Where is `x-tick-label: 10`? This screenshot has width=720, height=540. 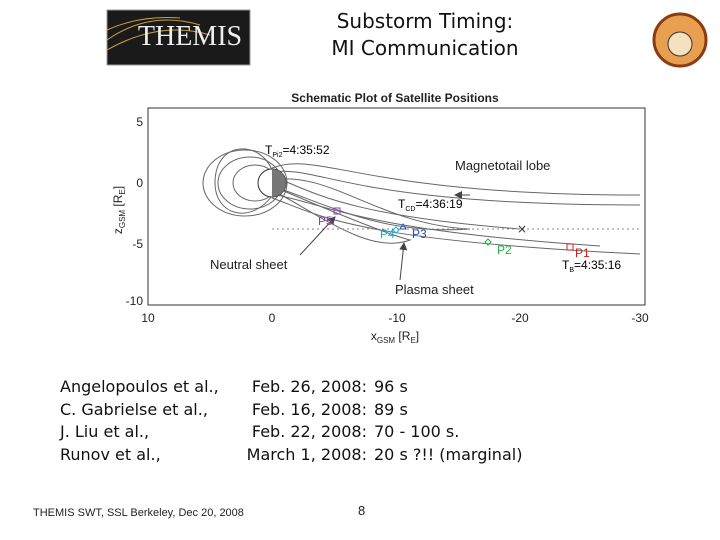 x-tick-label: 10 is located at coordinates (148, 318).